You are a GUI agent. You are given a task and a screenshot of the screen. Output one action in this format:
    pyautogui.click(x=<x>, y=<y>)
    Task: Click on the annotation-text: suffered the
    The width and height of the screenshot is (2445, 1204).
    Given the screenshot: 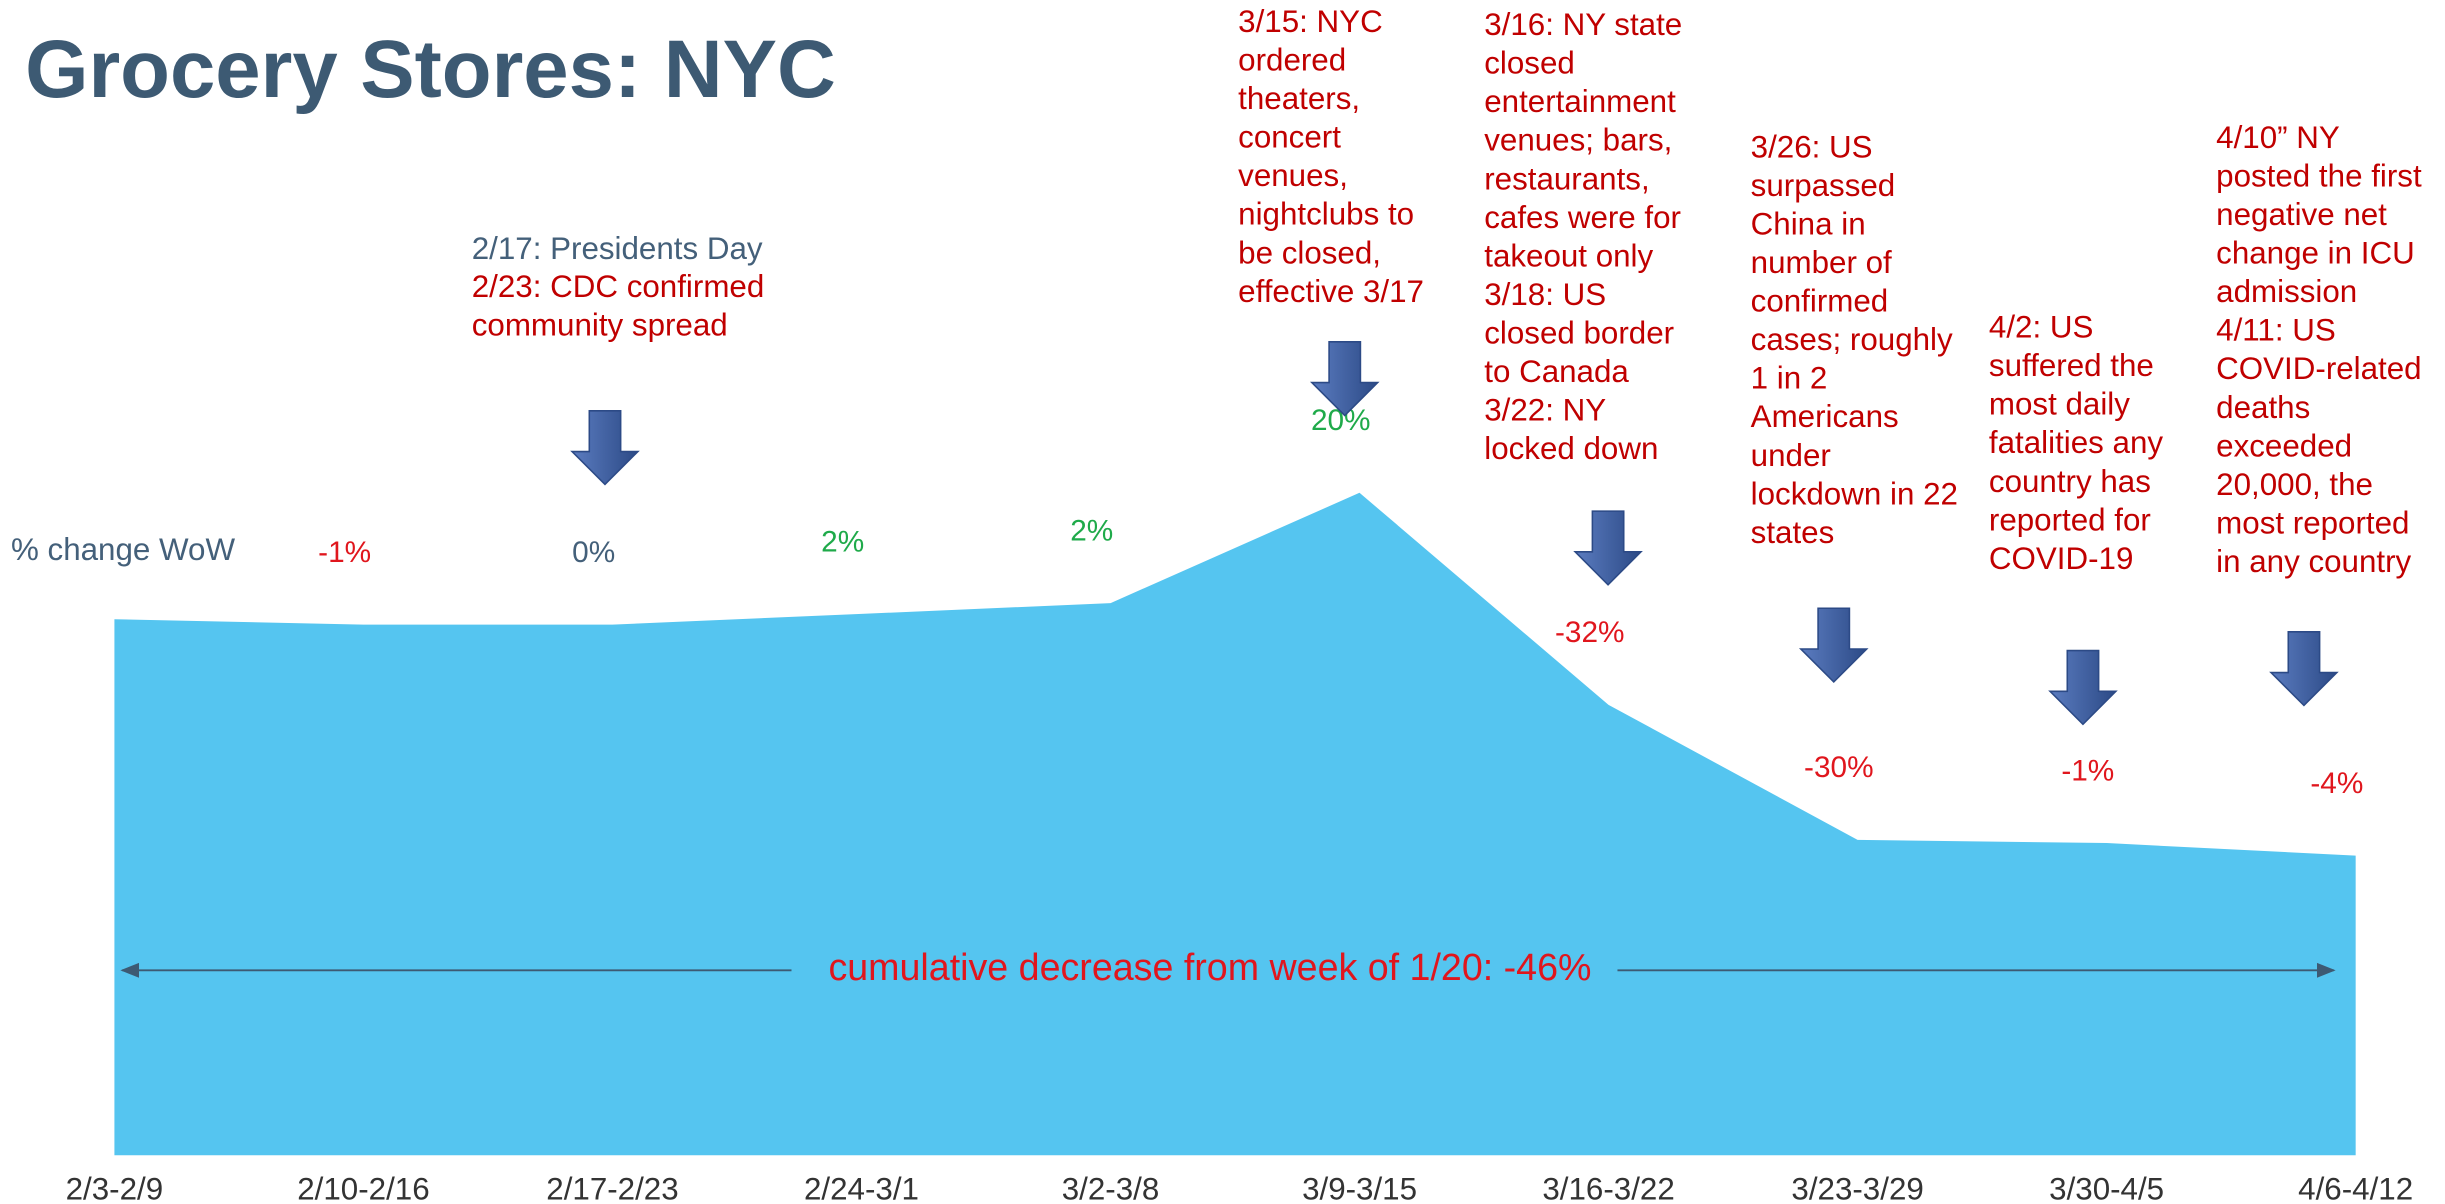 What is the action you would take?
    pyautogui.click(x=2071, y=365)
    